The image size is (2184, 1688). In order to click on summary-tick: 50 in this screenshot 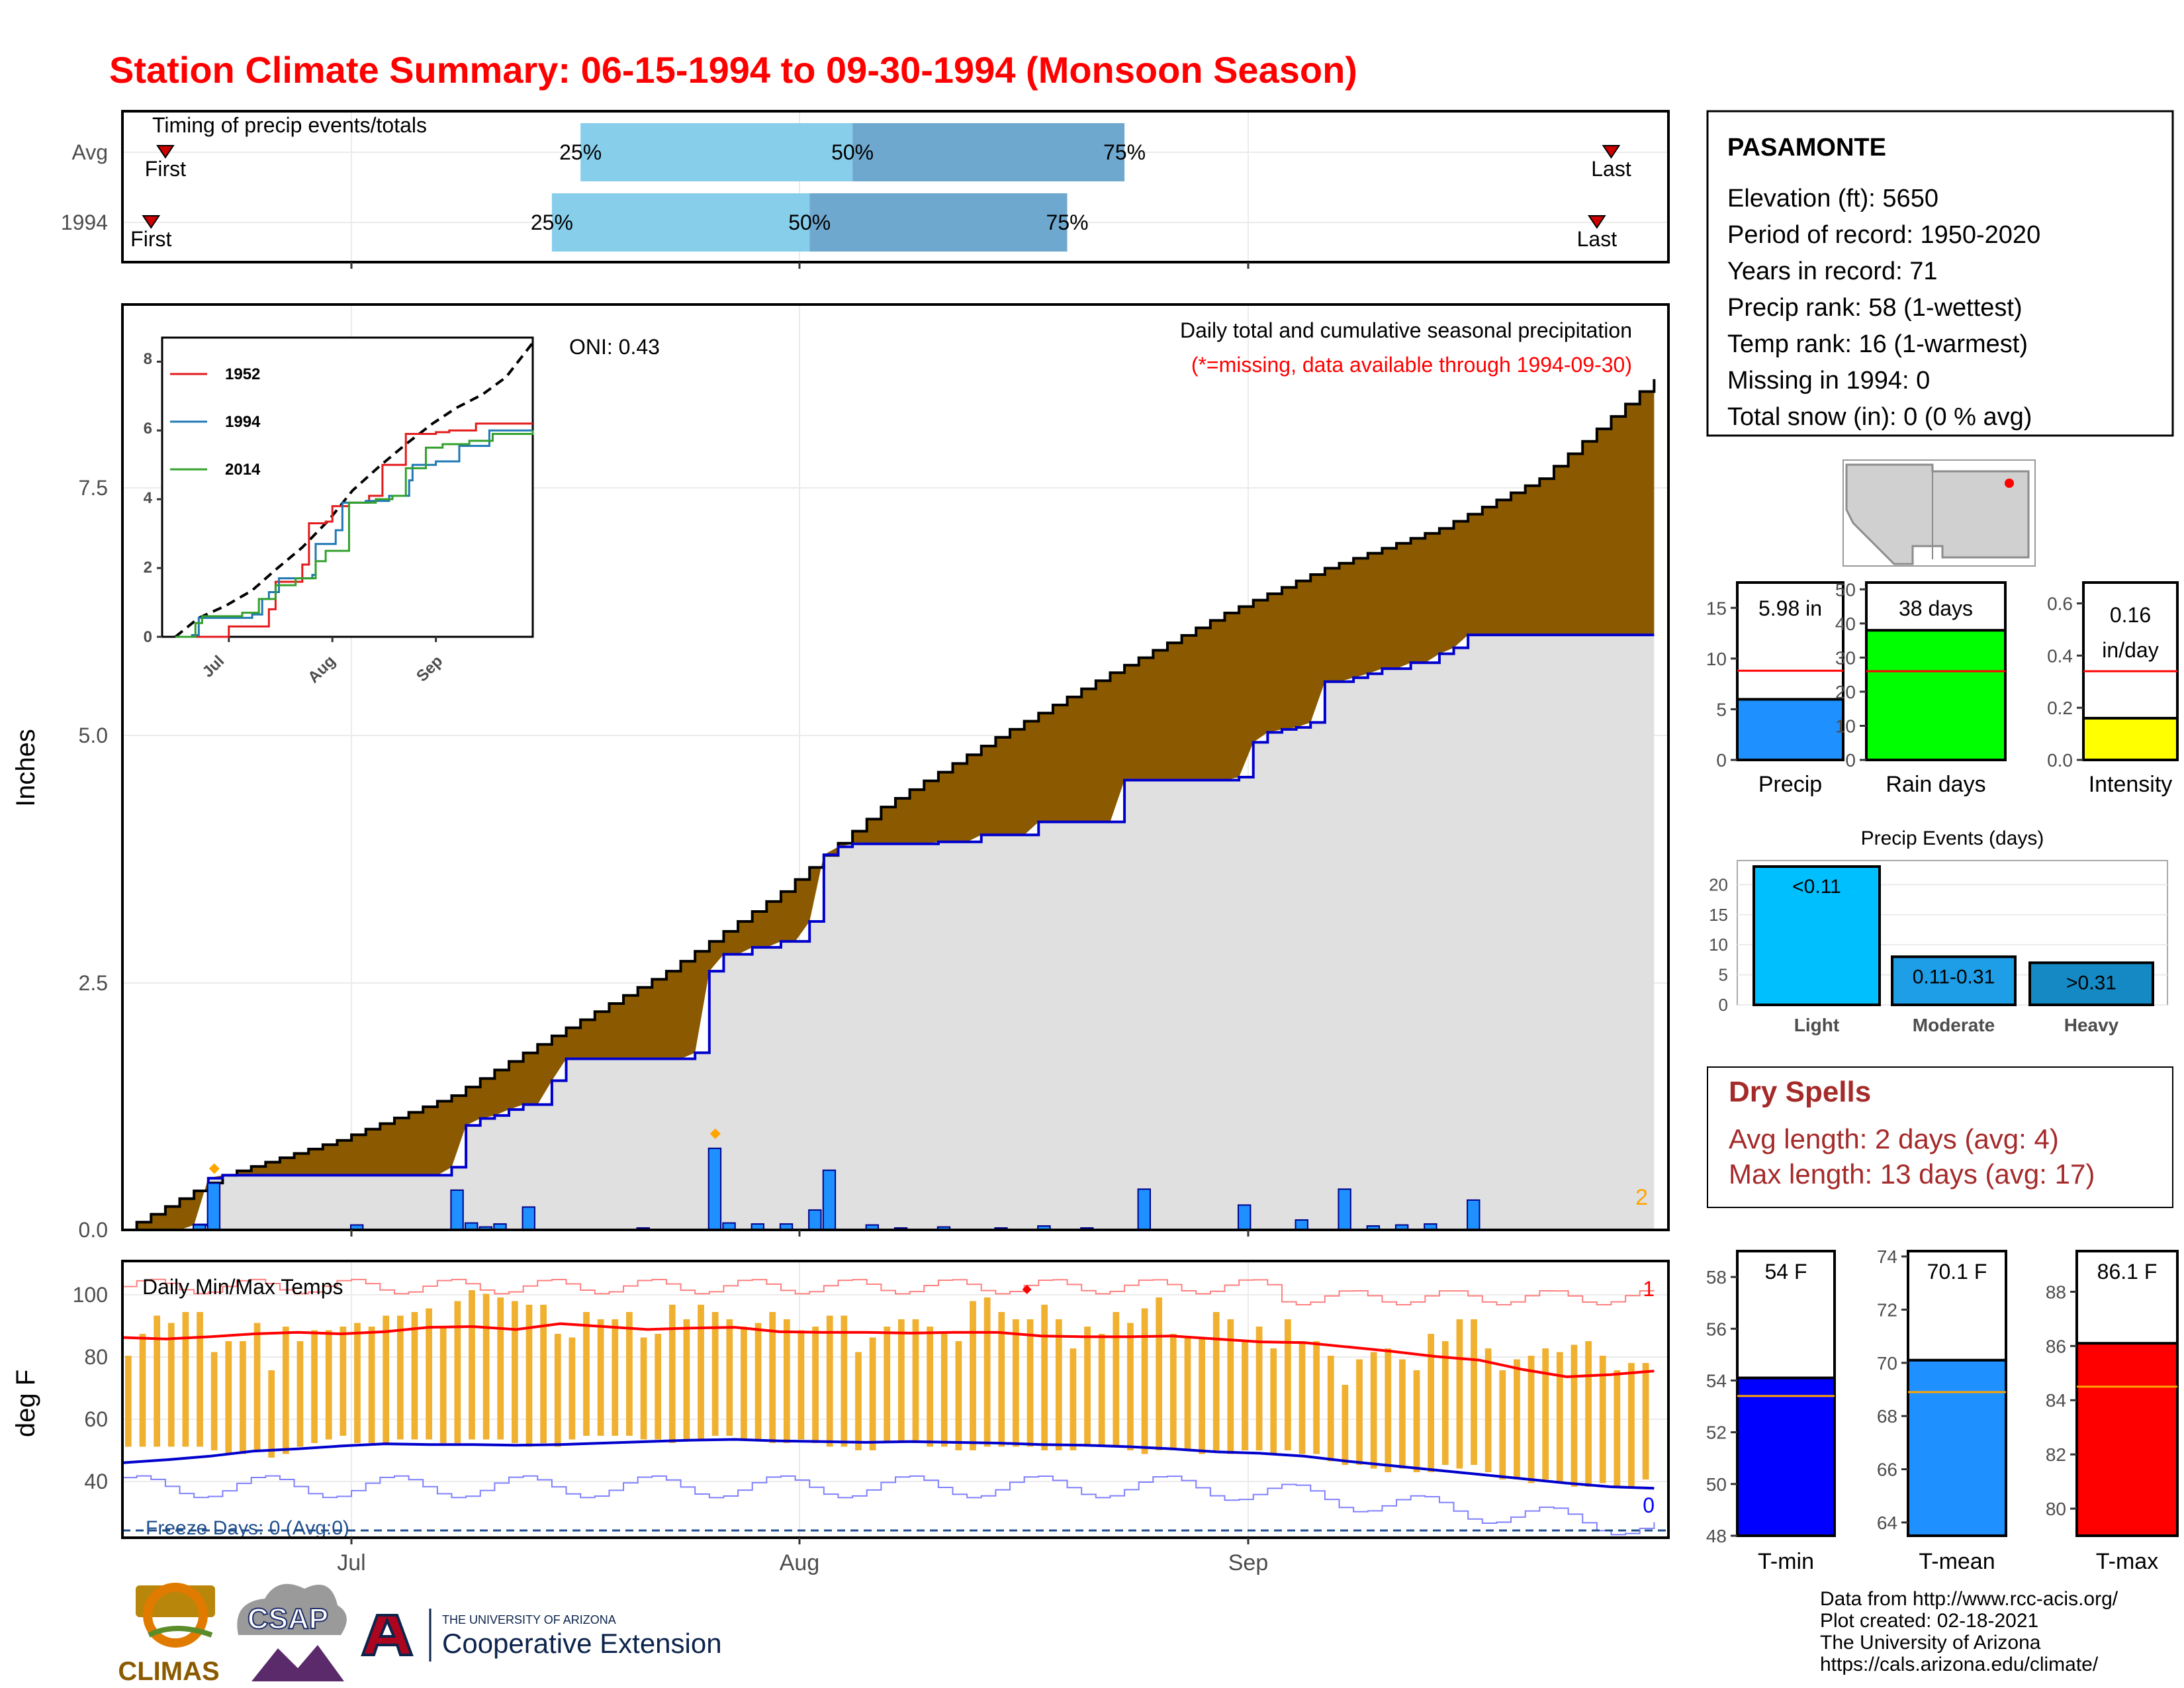, I will do `click(1846, 589)`.